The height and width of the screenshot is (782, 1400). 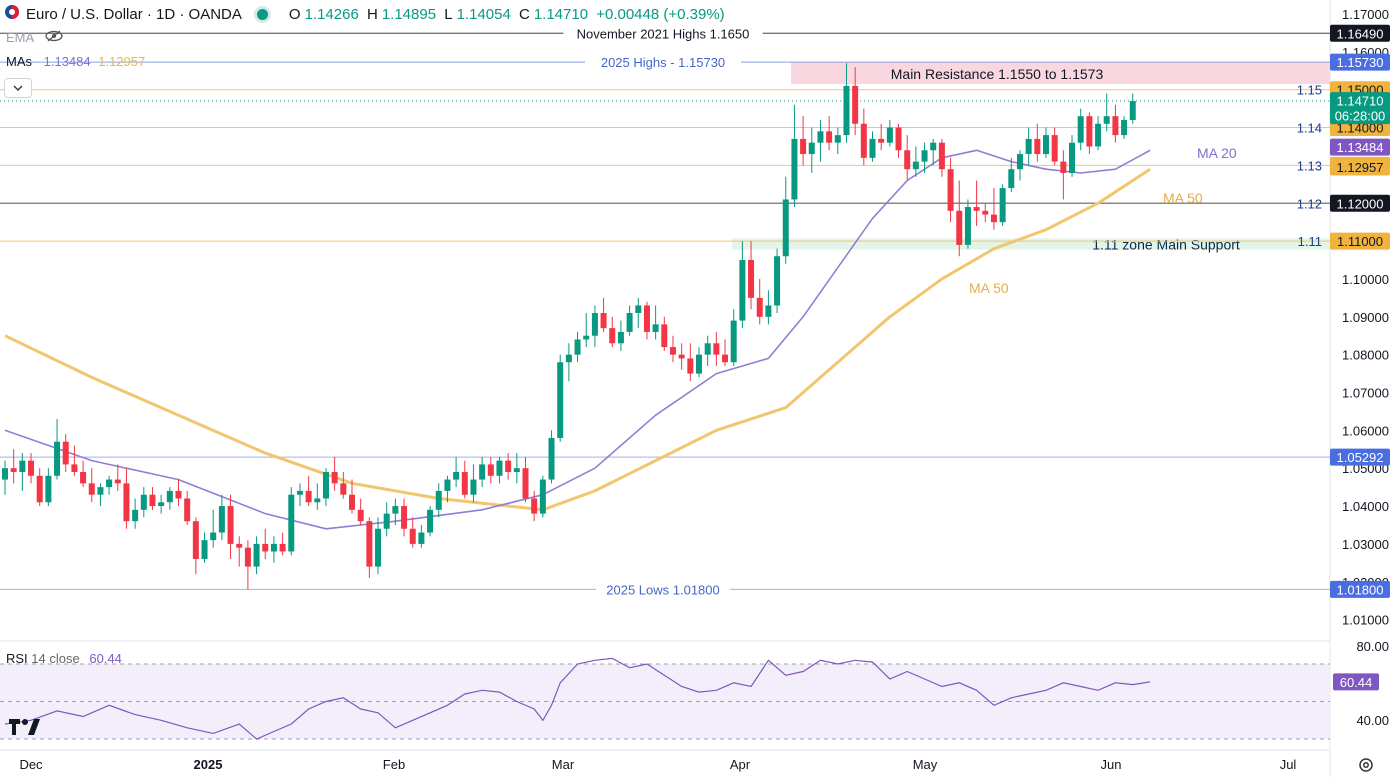 I want to click on time-tick-label: Feb, so click(x=394, y=764).